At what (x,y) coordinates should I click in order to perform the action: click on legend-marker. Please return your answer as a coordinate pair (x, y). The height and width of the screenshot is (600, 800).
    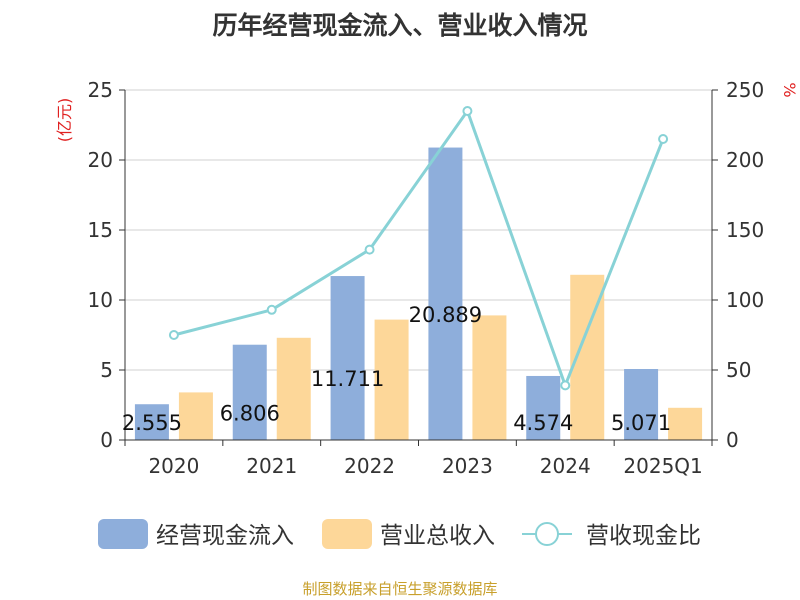
    Looking at the image, I should click on (547, 534).